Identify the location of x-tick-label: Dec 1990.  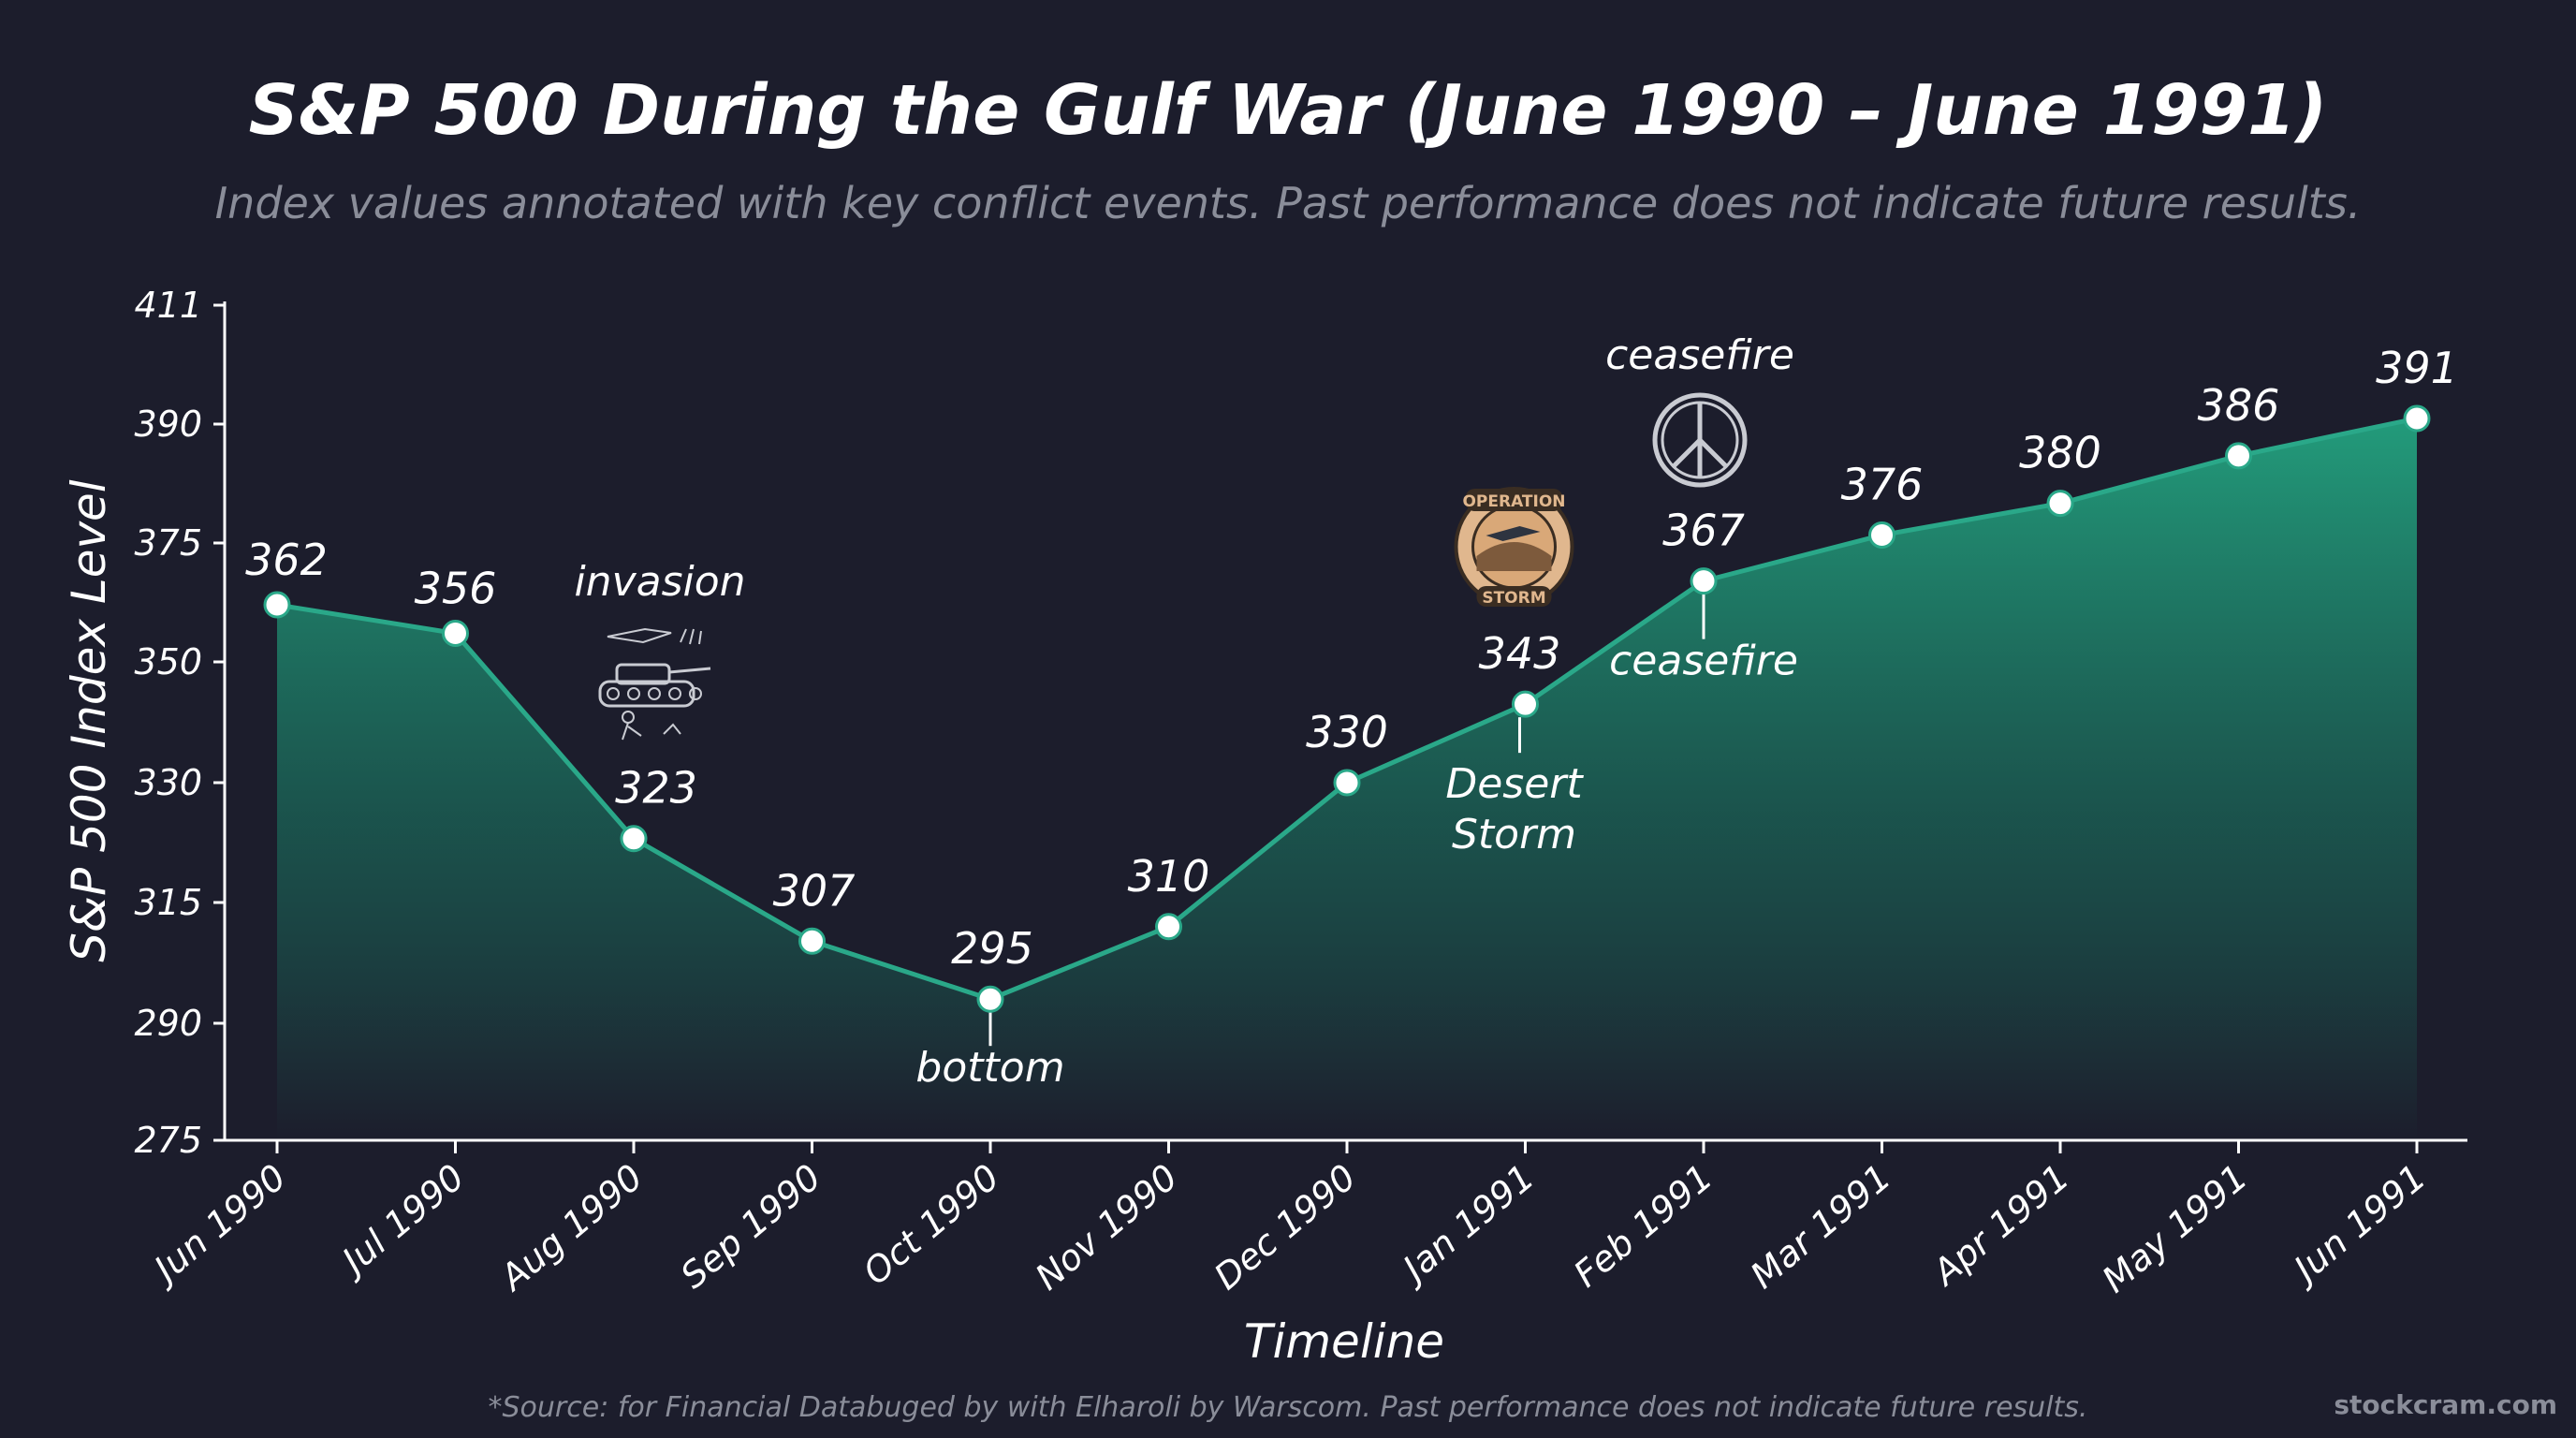
(1285, 1227).